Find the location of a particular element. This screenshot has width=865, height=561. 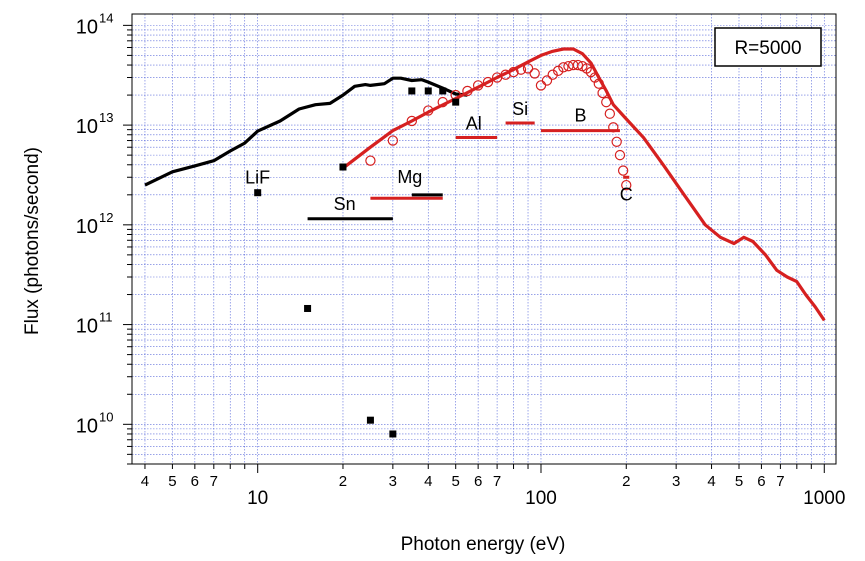

filter-label: LiF is located at coordinates (257, 178).